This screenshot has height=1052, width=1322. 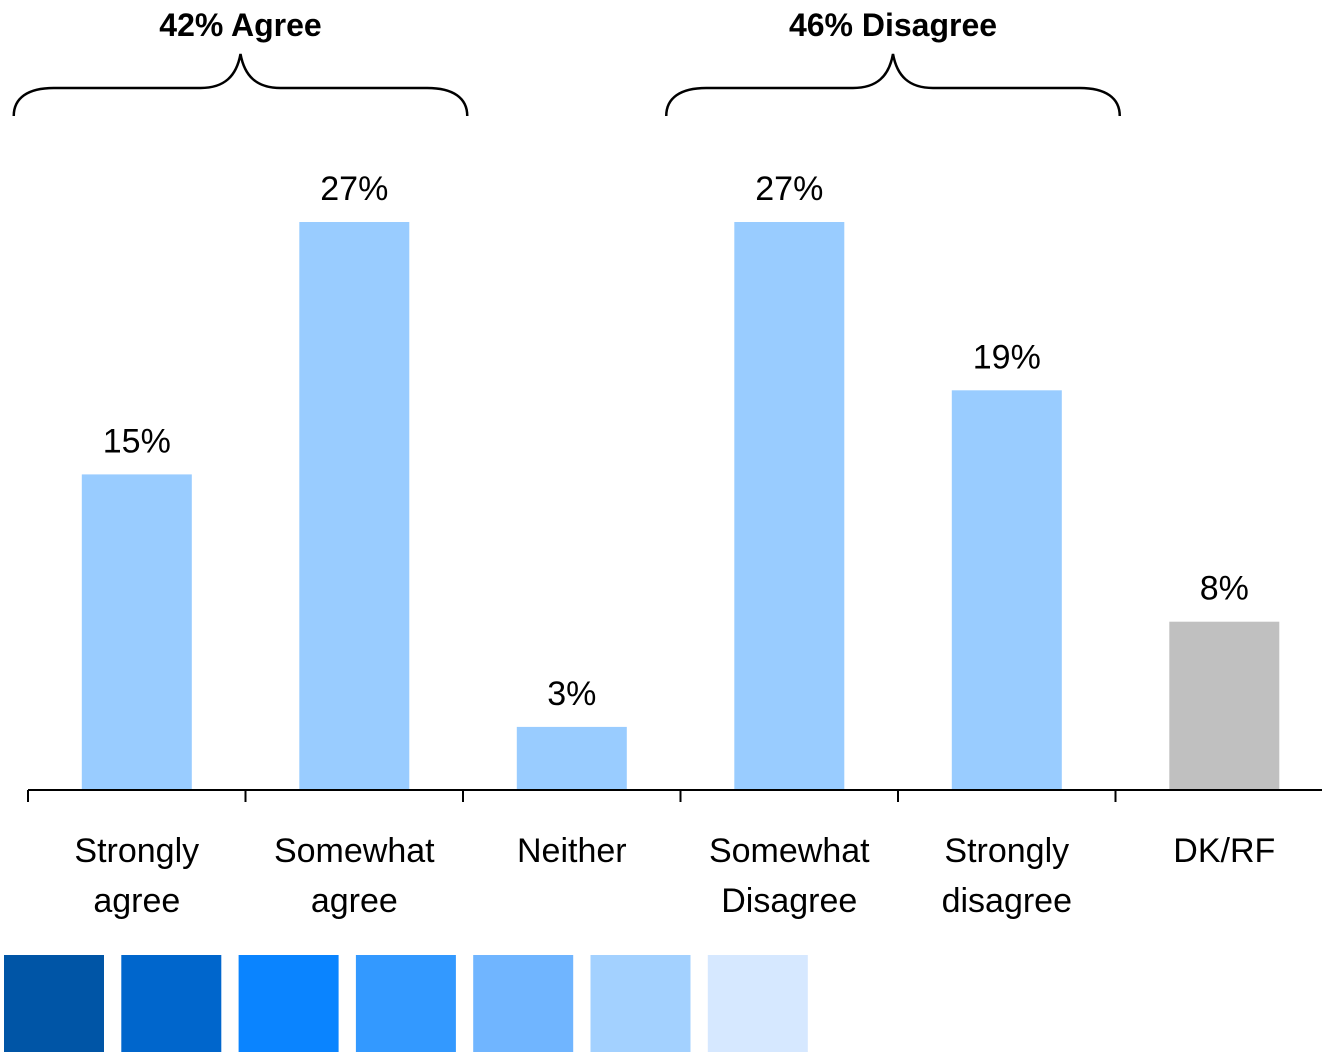 I want to click on group-label-1: 46% Disagree, so click(x=893, y=25).